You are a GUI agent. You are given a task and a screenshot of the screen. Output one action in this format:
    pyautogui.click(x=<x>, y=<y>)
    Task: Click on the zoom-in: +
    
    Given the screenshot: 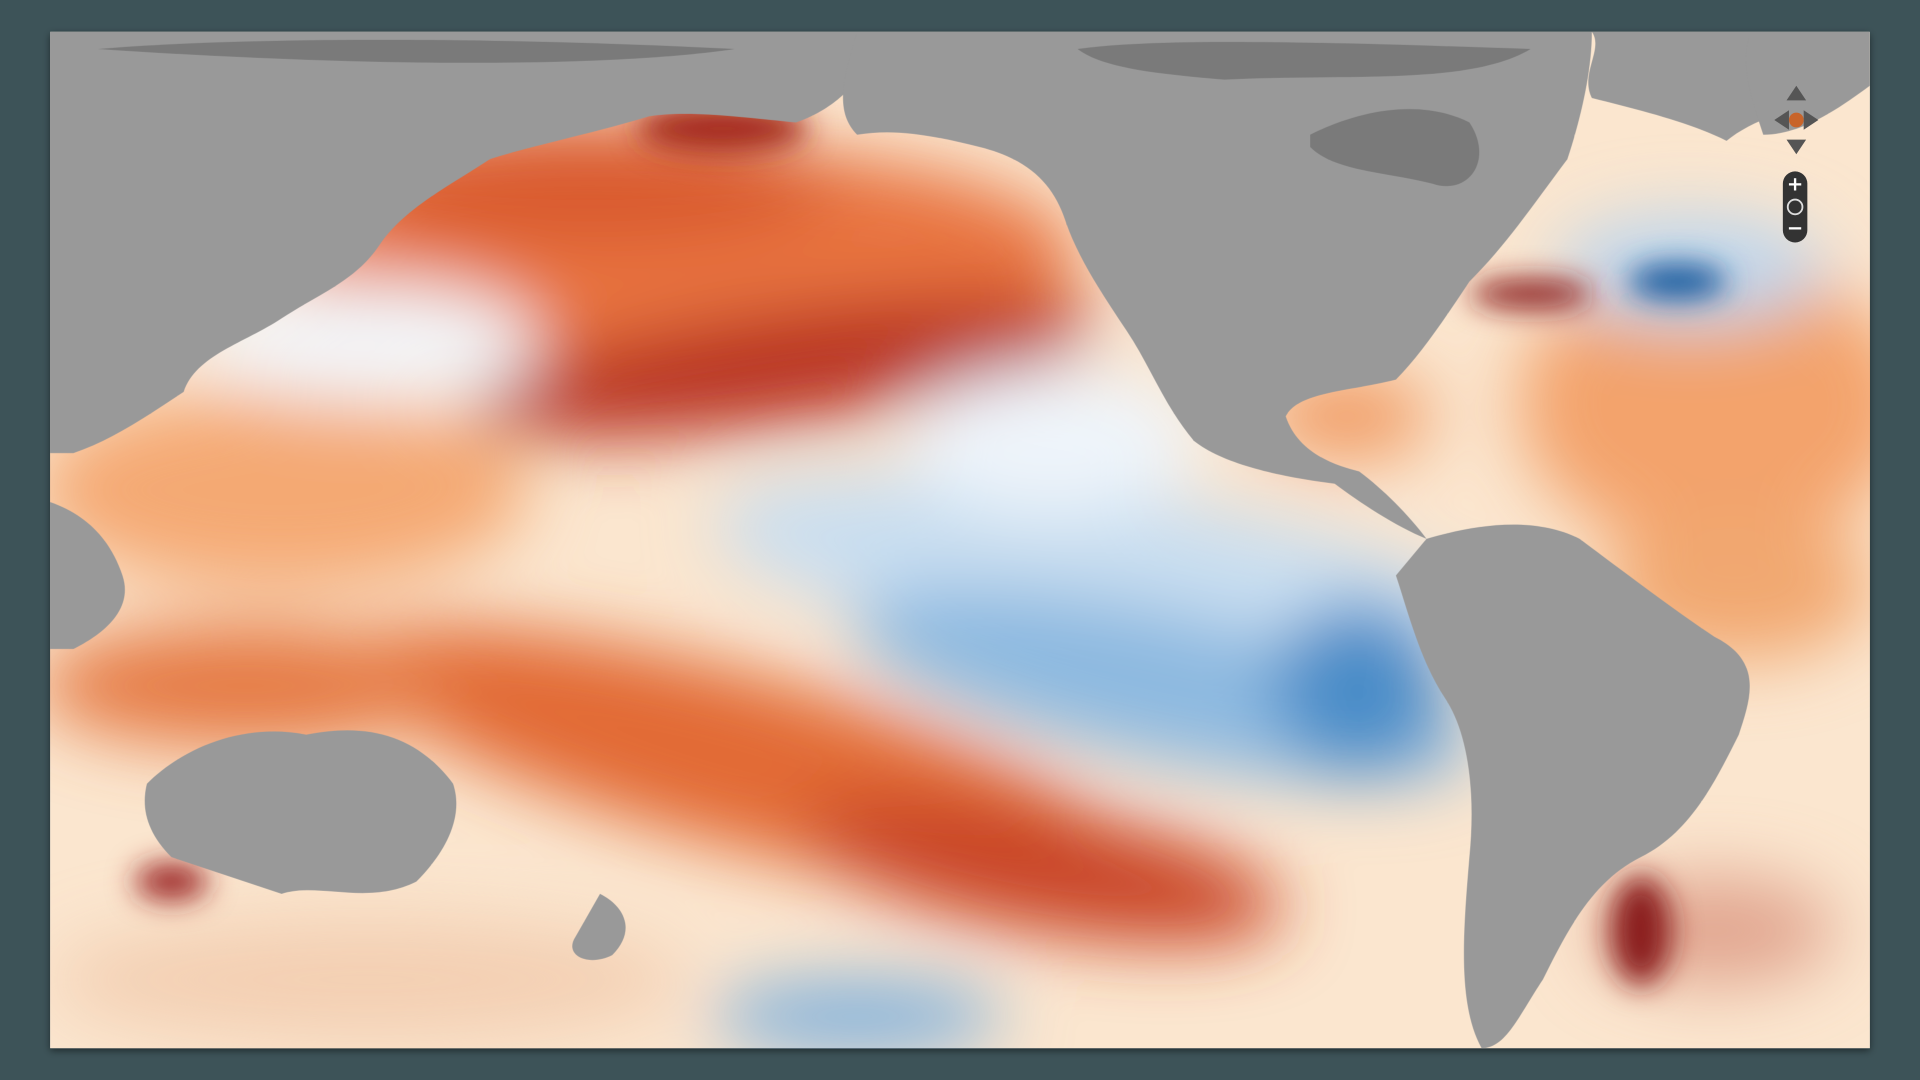 What is the action you would take?
    pyautogui.click(x=1795, y=183)
    